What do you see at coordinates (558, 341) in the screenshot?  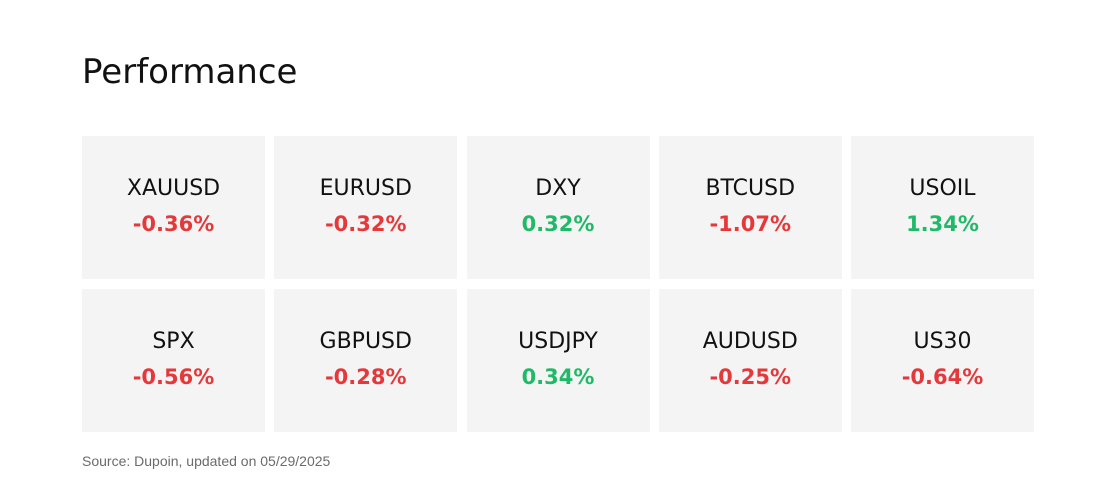 I see `instrument-symbol: USDJPY` at bounding box center [558, 341].